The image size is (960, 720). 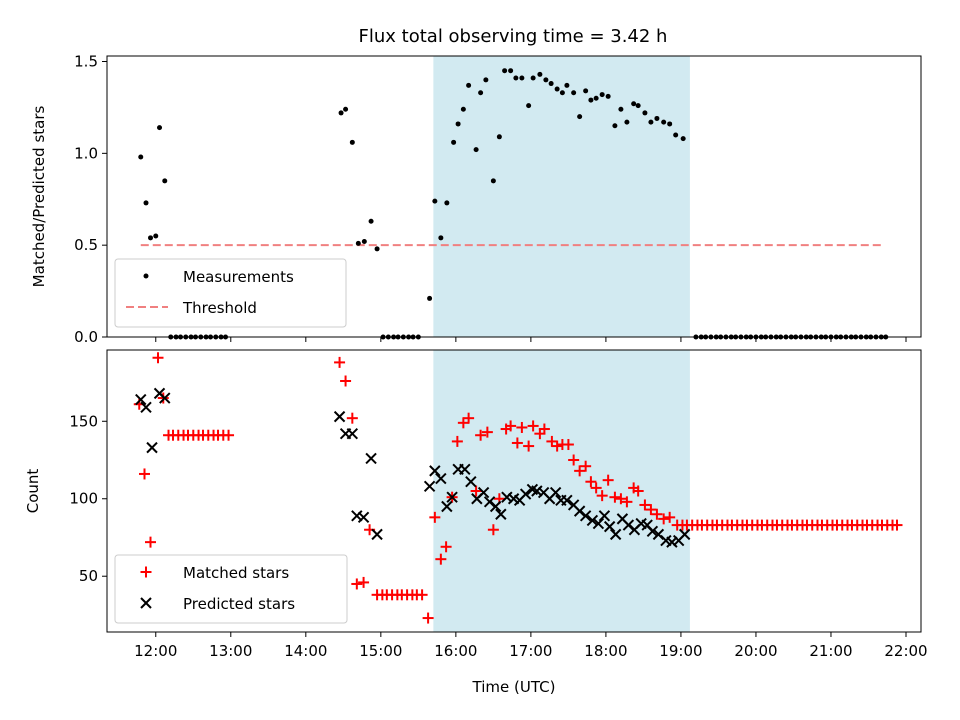 I want to click on x-tick-label: 17:00, so click(x=530, y=651).